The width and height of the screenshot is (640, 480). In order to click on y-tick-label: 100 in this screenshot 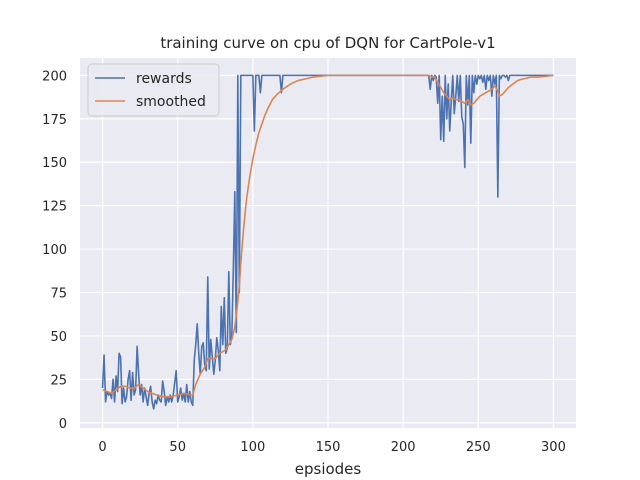, I will do `click(54, 250)`.